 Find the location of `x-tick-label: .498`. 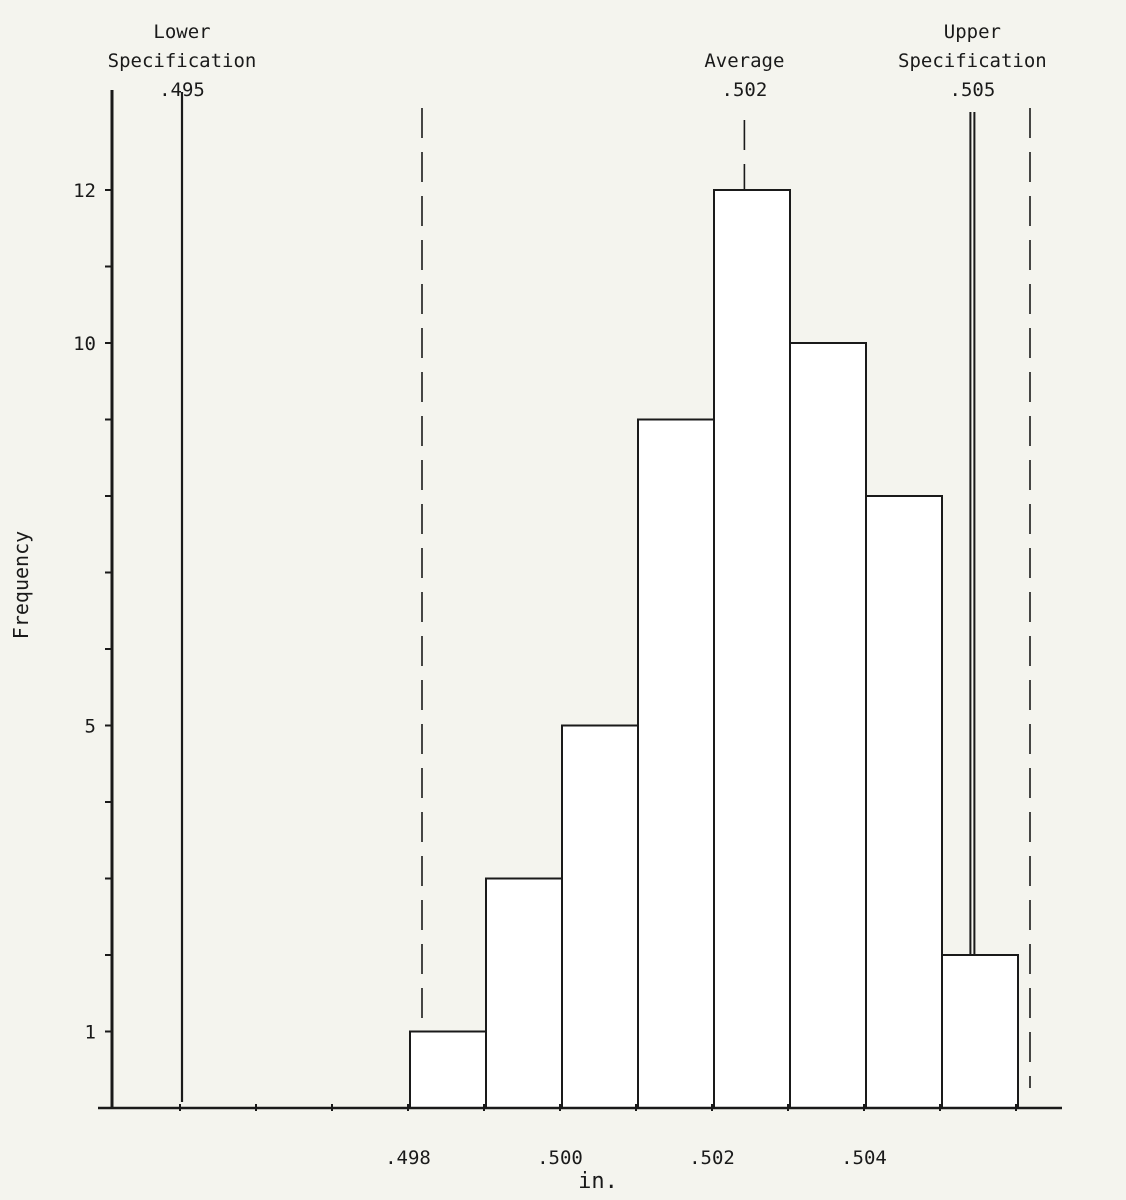

x-tick-label: .498 is located at coordinates (408, 1158).